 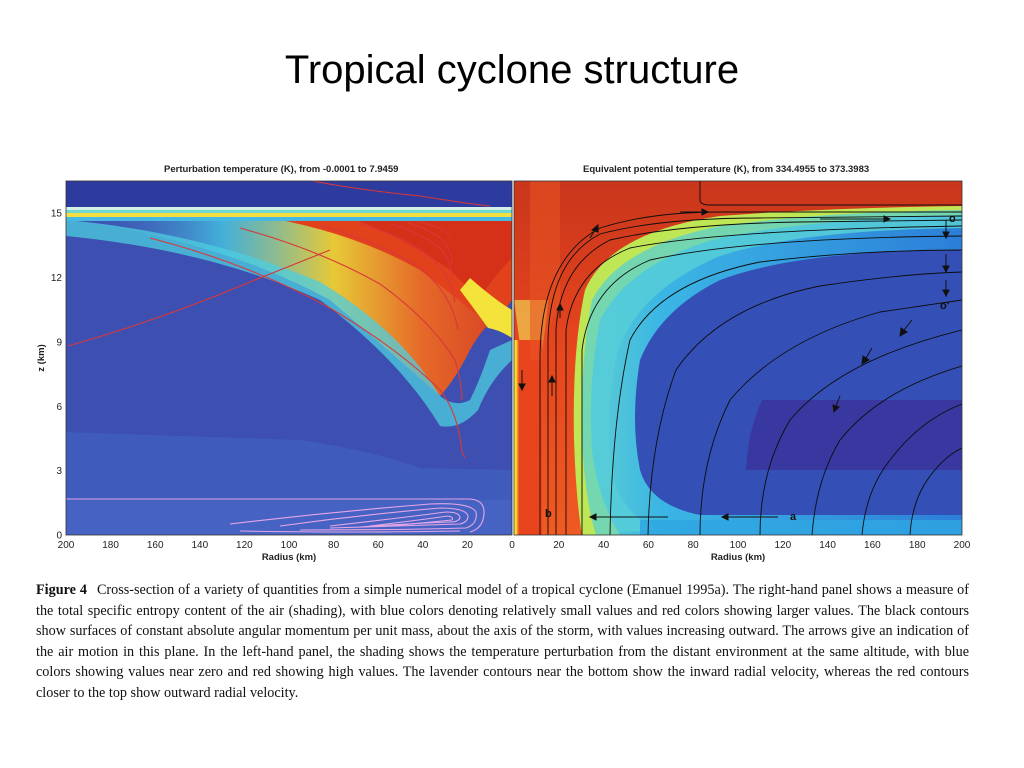 What do you see at coordinates (289, 545) in the screenshot?
I see `left-x-tick-label: 100` at bounding box center [289, 545].